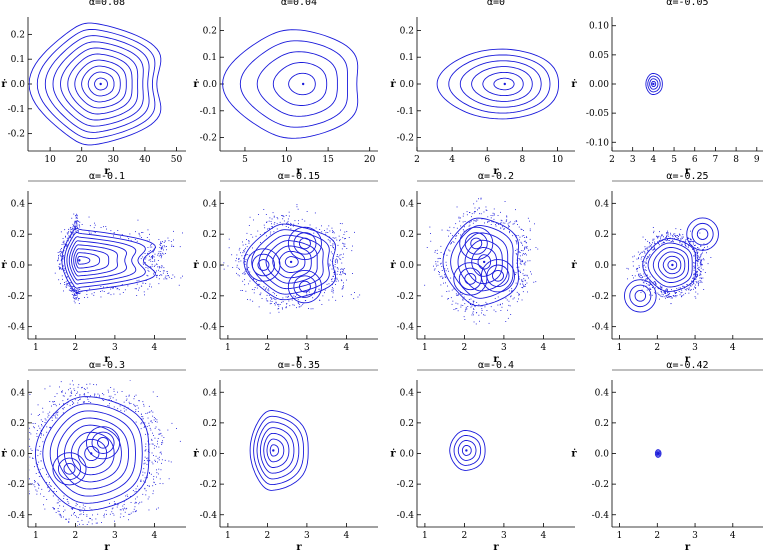 This screenshot has height=560, width=763. Describe the element at coordinates (498, 276) in the screenshot. I see `island-curve` at that location.